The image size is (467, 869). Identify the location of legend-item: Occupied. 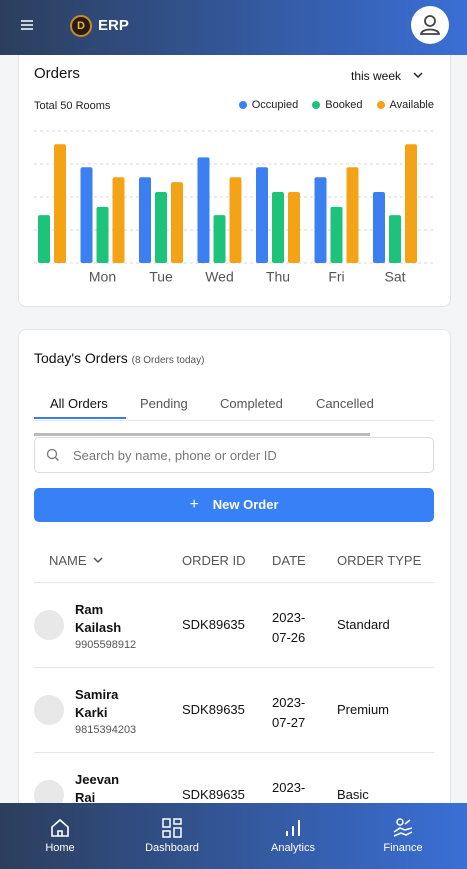
(268, 105).